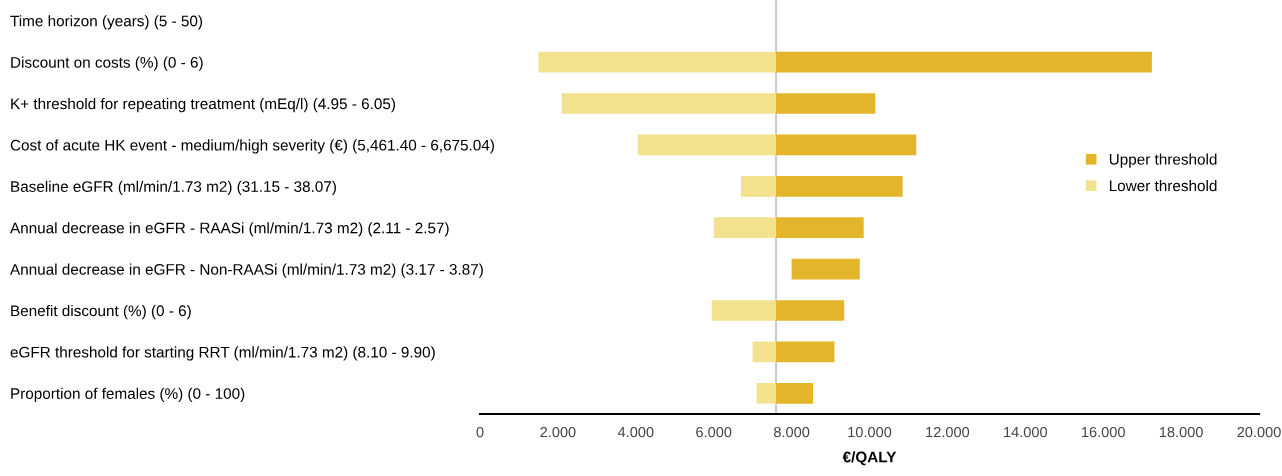 The image size is (1282, 476). What do you see at coordinates (106, 22) in the screenshot?
I see `y-tick-label: Time horizon (years) (5 - 50)` at bounding box center [106, 22].